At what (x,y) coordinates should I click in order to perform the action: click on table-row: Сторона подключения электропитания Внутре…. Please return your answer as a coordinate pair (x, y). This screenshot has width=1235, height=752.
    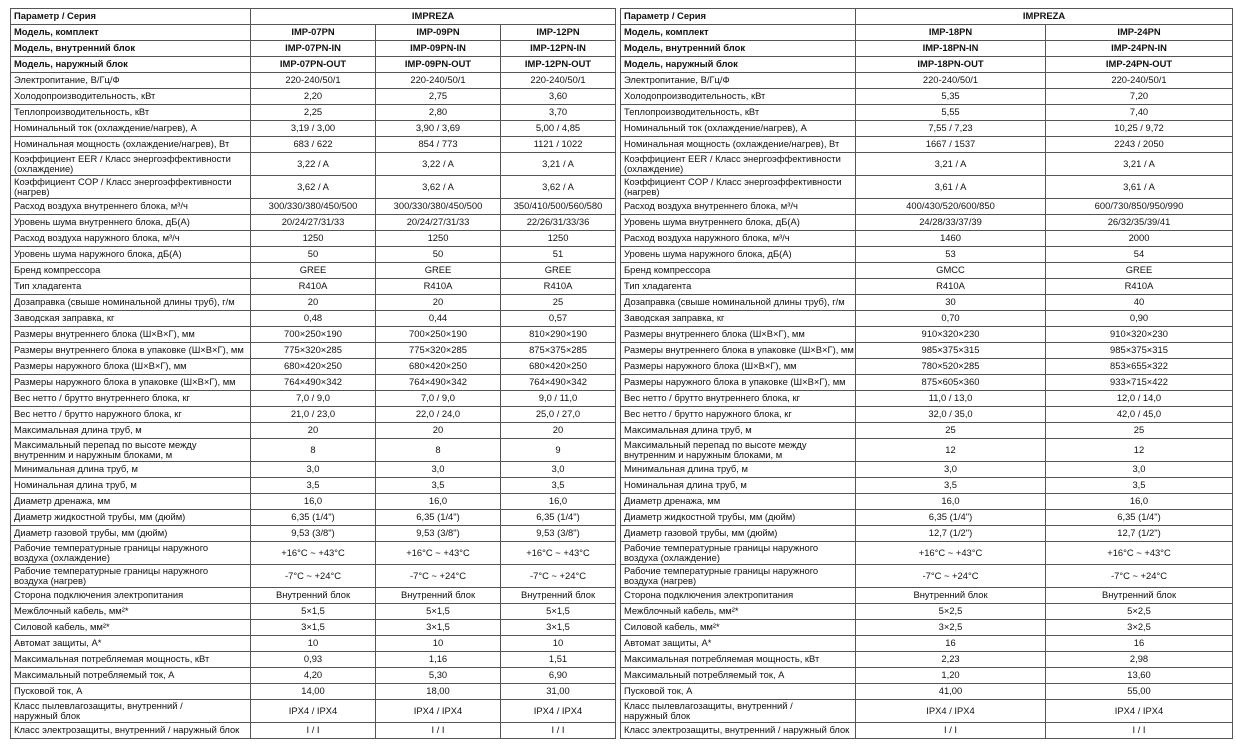
    Looking at the image, I should click on (313, 595).